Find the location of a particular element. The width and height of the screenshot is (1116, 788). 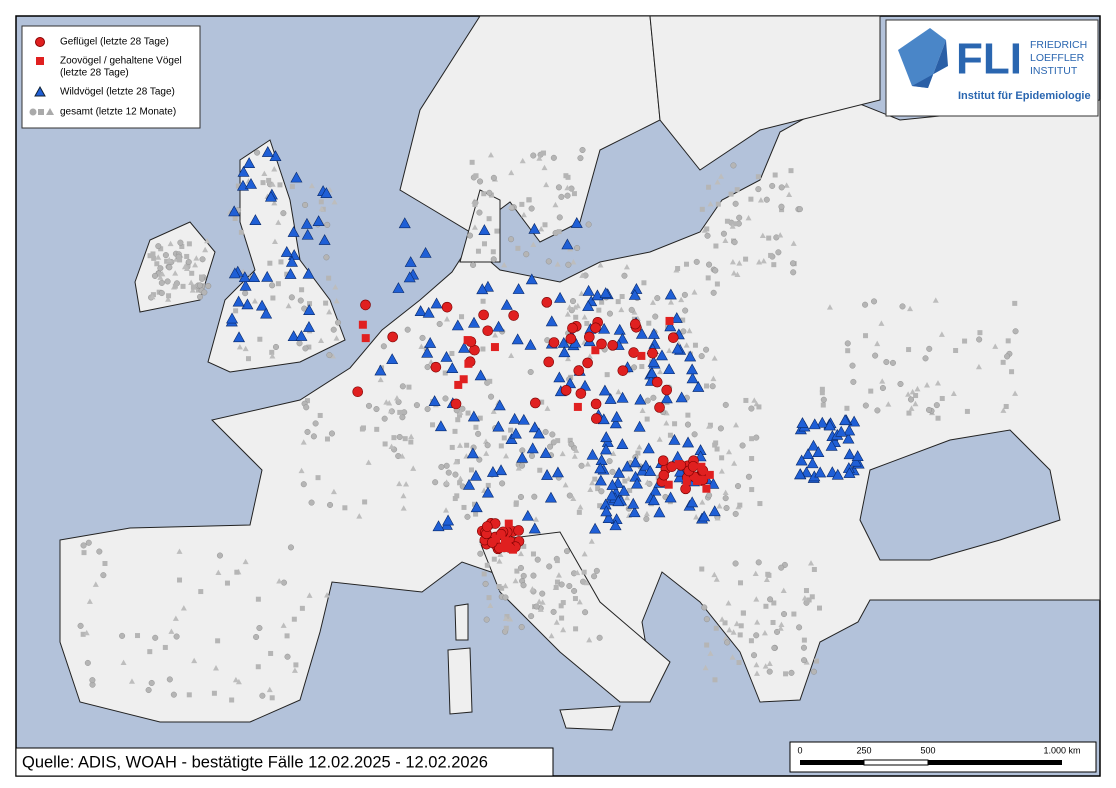

logo-subtitle: Institut für Epidemiologie is located at coordinates (1024, 96).